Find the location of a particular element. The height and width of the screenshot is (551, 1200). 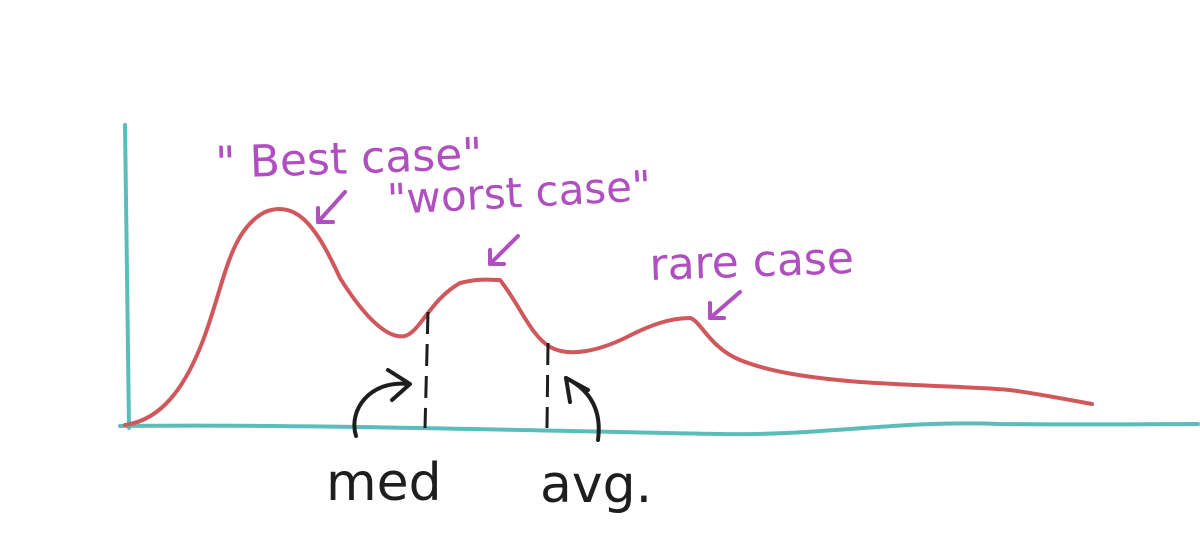

worst-case-arrow is located at coordinates (504, 250).